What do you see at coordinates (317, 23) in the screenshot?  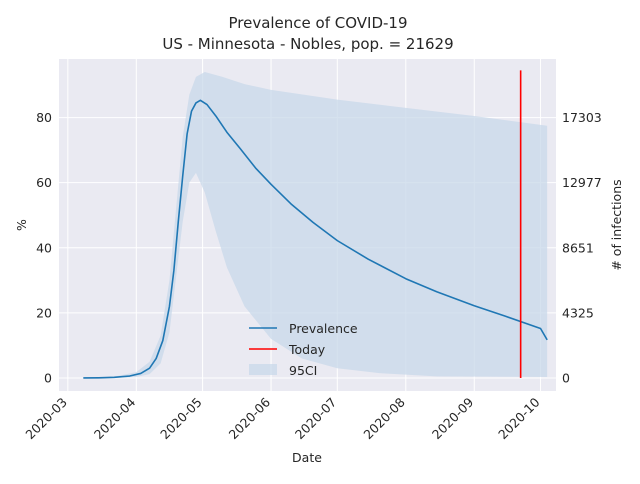 I see `chart-title-line1: Prevalence of COVID-19` at bounding box center [317, 23].